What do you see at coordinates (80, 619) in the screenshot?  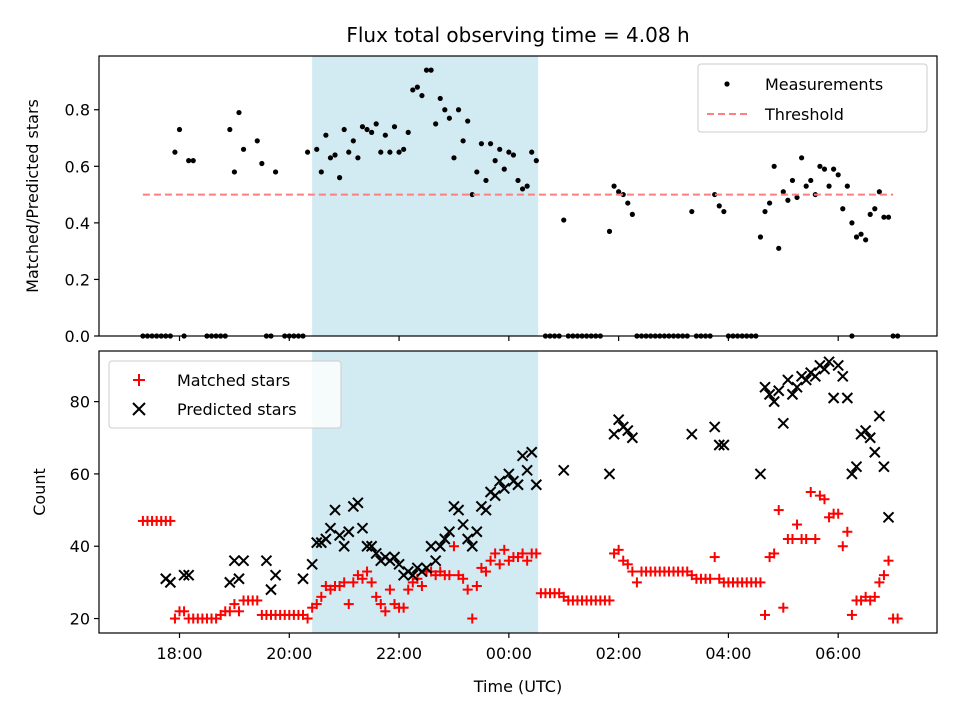 I see `bottom-y-tick-label: 20` at bounding box center [80, 619].